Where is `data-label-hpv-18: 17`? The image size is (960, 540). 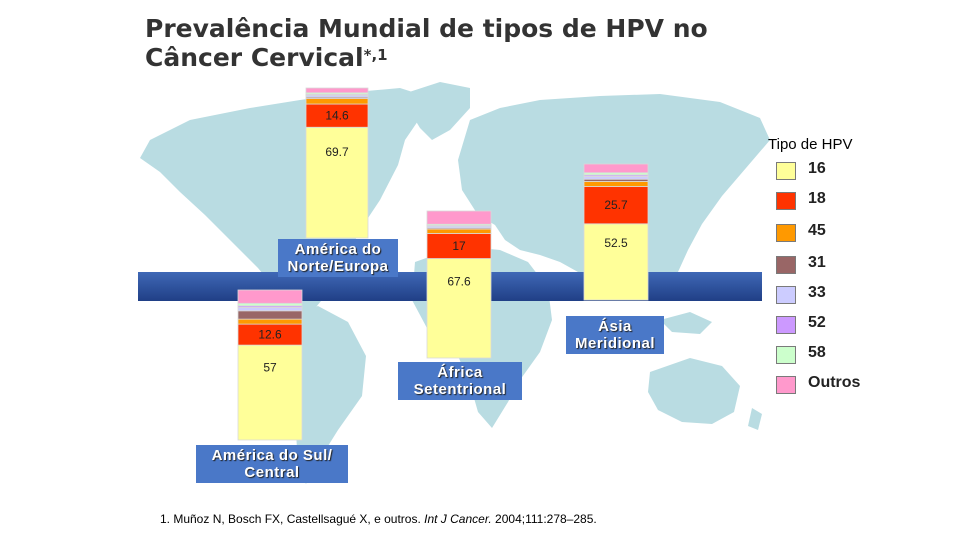 data-label-hpv-18: 17 is located at coordinates (459, 246).